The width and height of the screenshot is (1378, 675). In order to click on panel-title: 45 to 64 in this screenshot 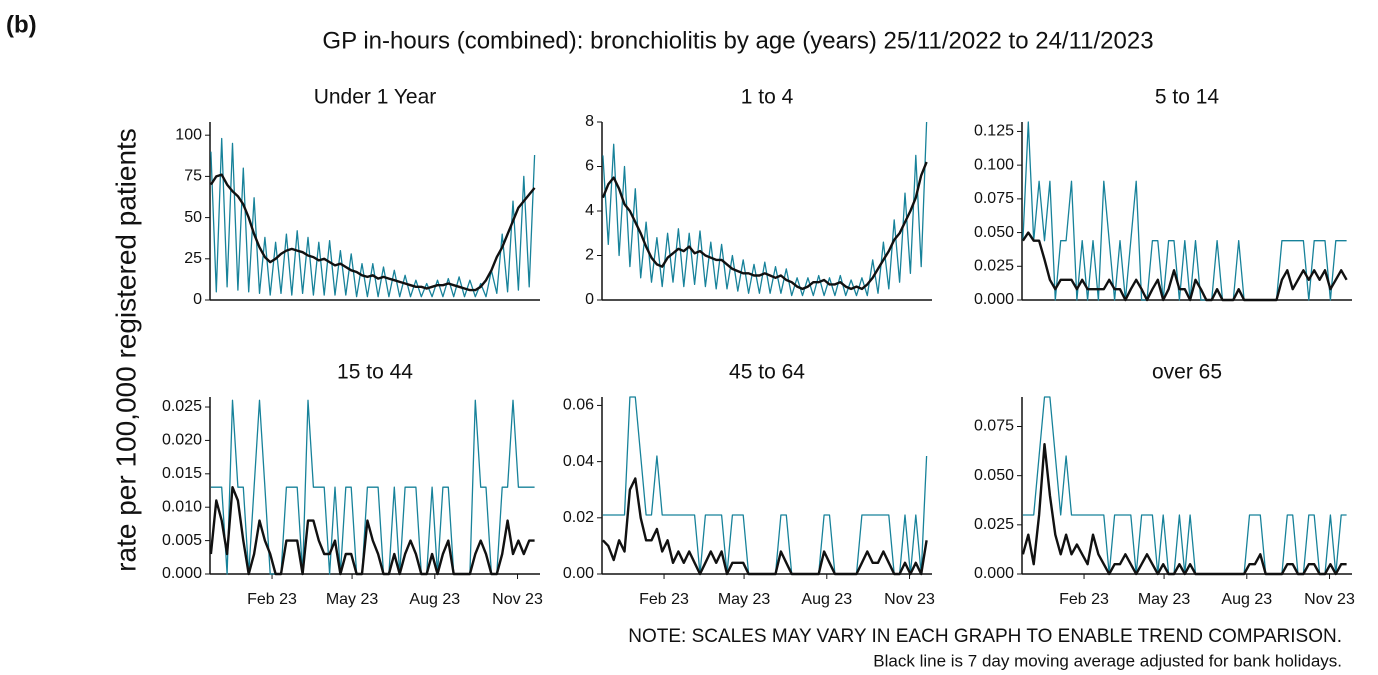, I will do `click(767, 372)`.